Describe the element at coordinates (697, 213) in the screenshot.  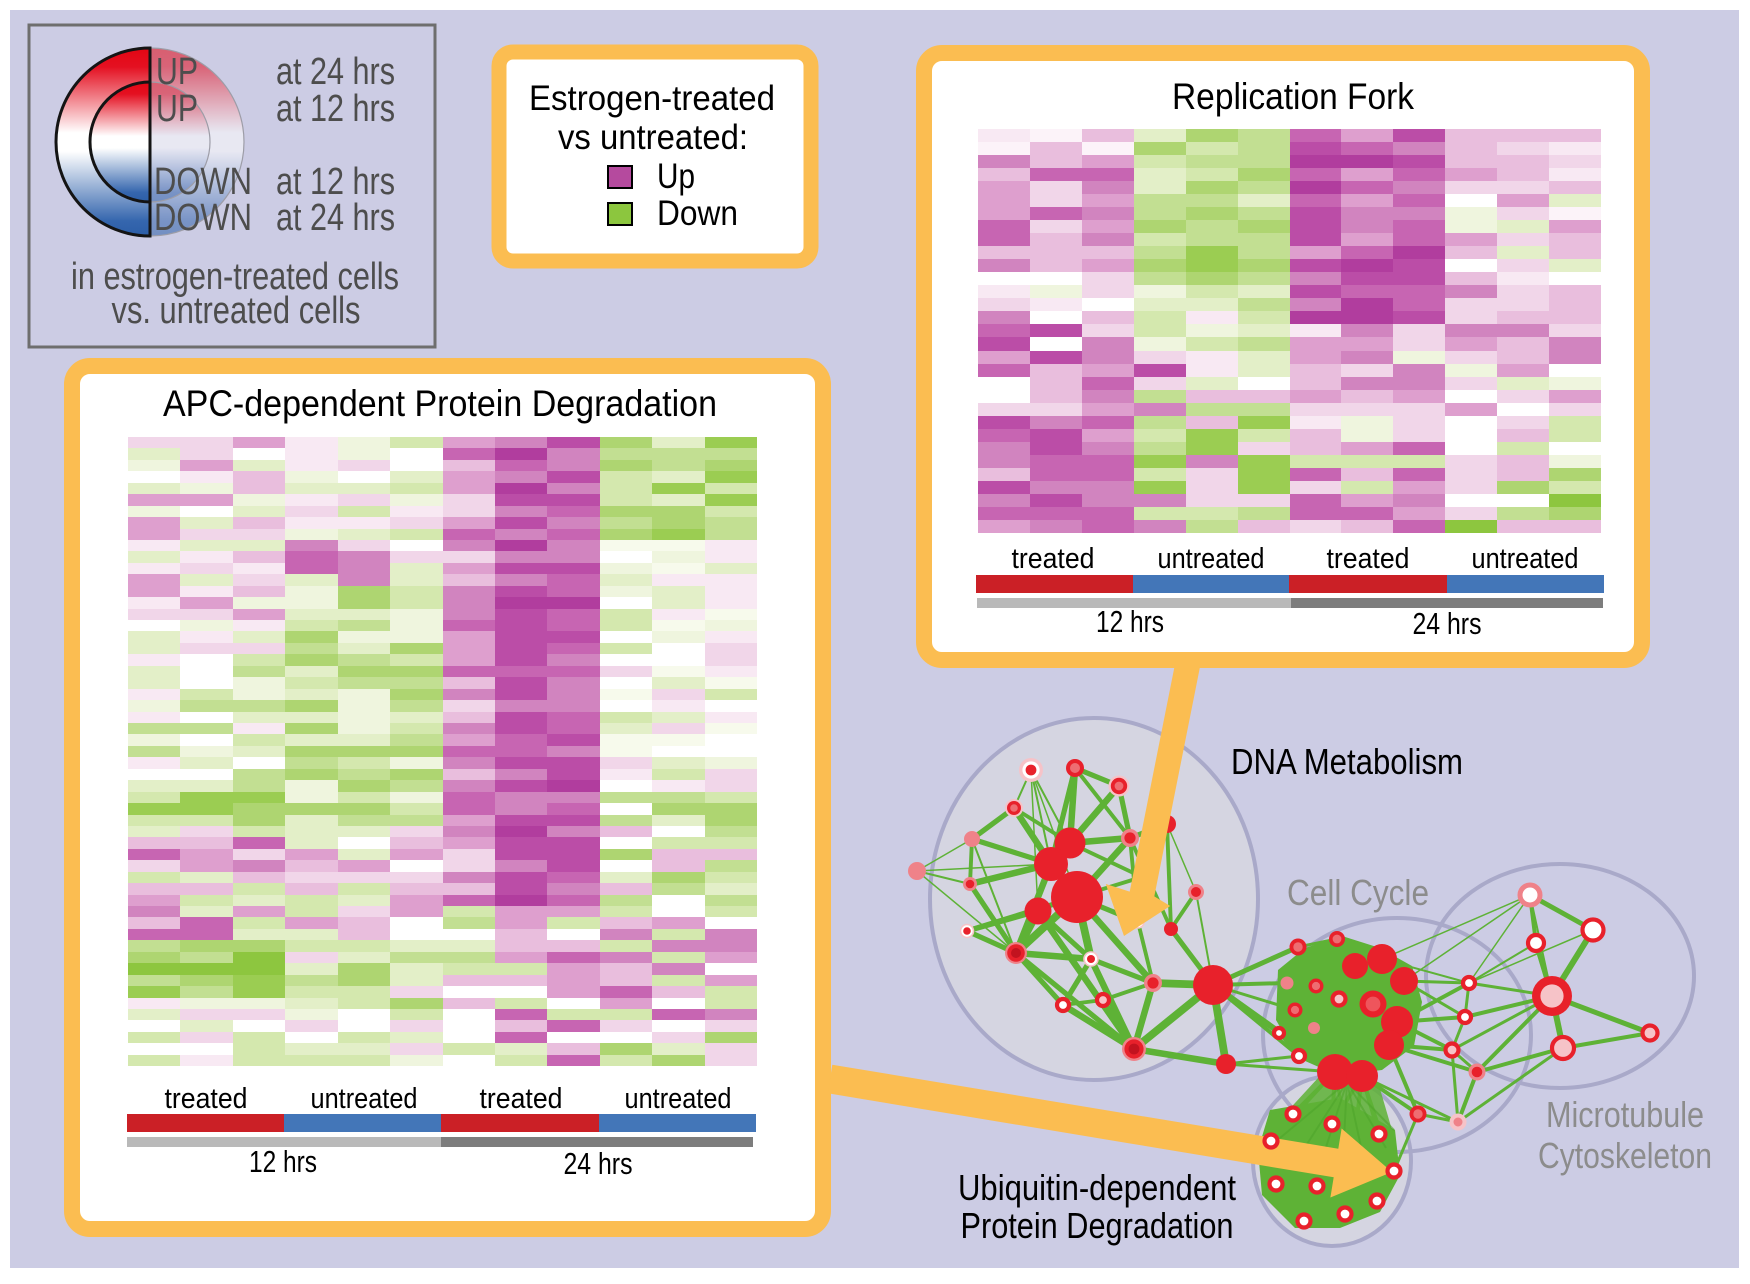
I see `svg-text: Down` at that location.